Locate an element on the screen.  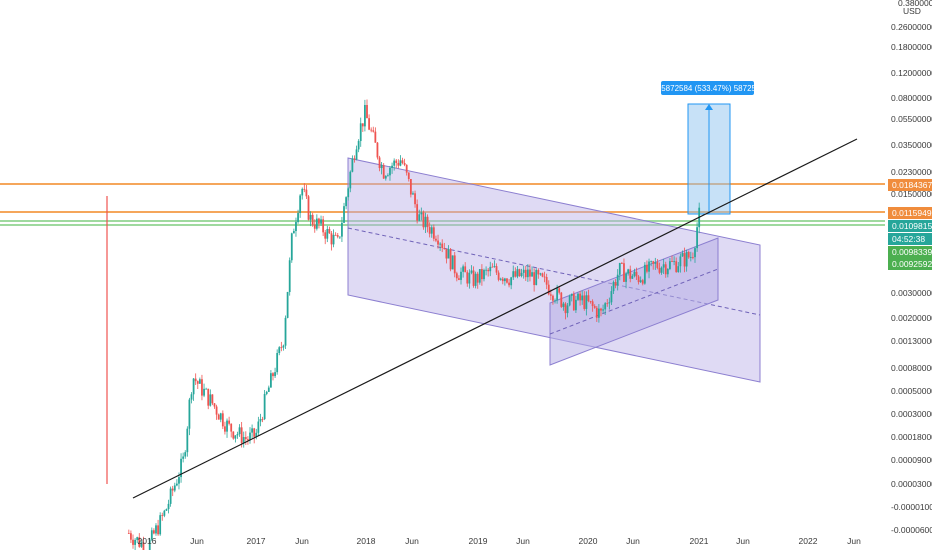
price-badge: 04:52:38 is located at coordinates (910, 239).